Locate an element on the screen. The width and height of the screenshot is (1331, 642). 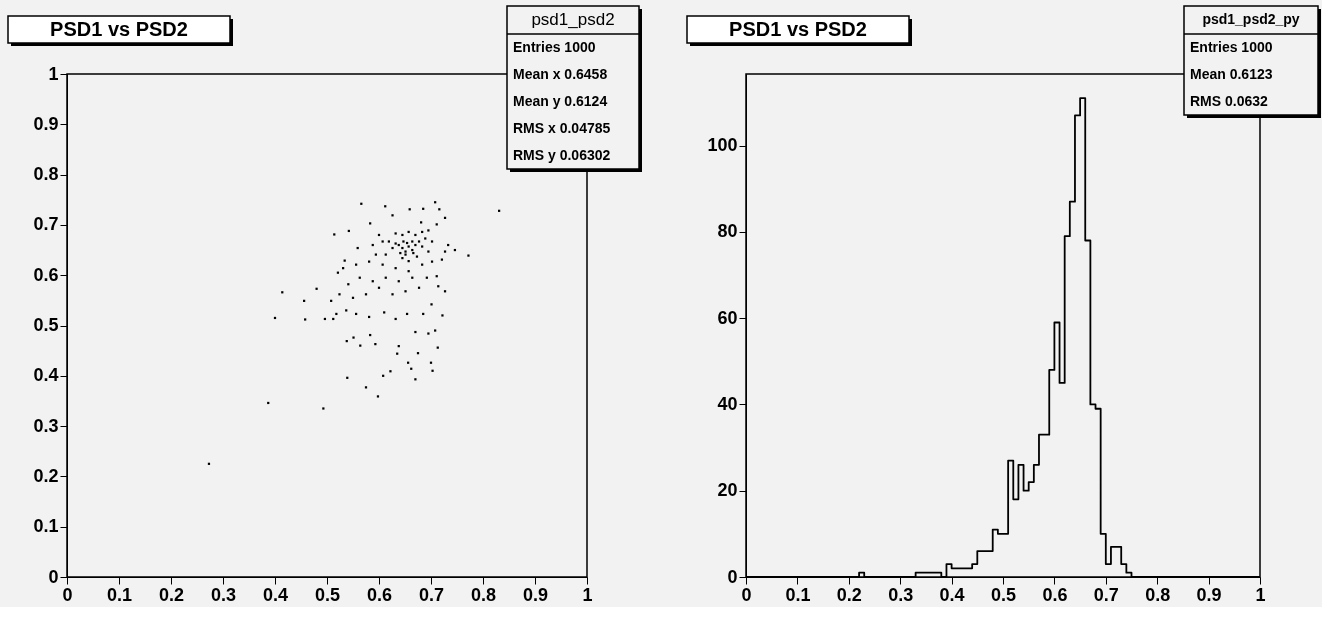
y-tick-label: 1 is located at coordinates (53, 73).